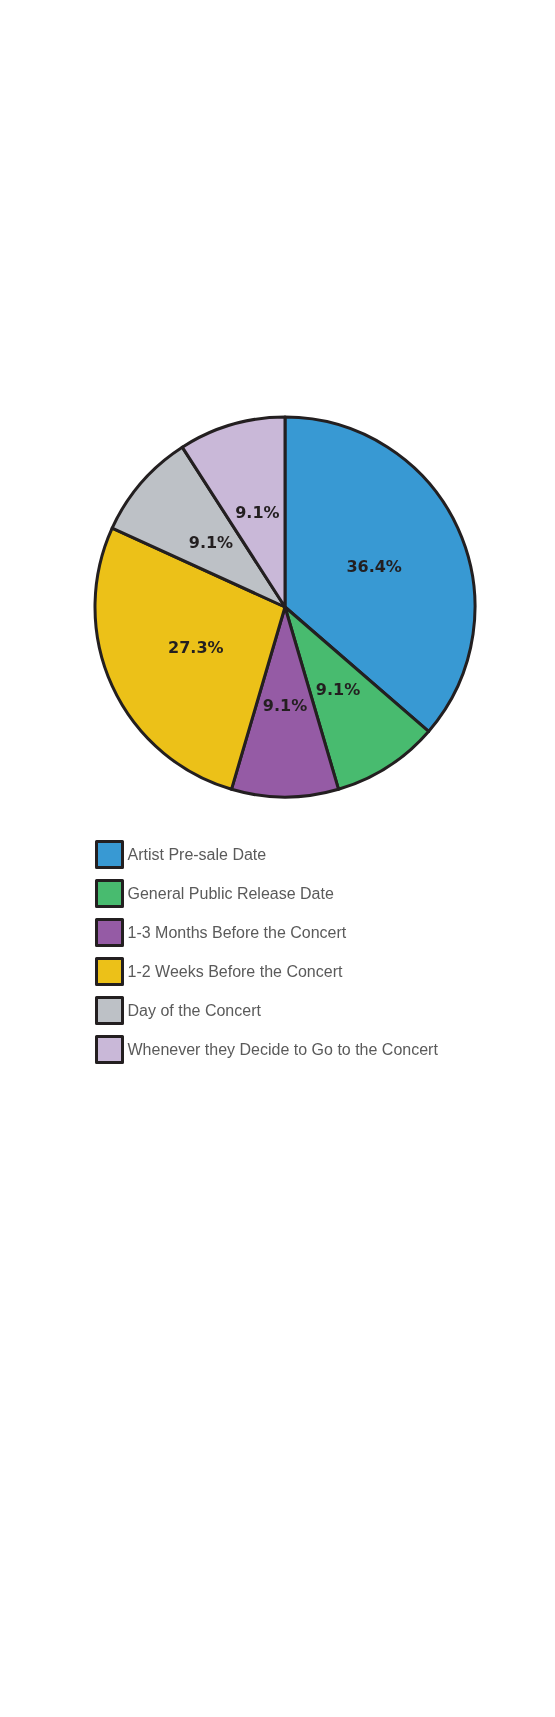 This screenshot has width=555, height=1717. I want to click on legend-label: 1-3 Months Before the Concert, so click(237, 932).